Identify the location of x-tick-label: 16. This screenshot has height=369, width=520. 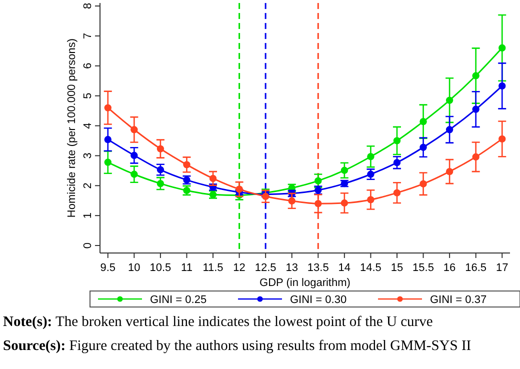
(449, 268).